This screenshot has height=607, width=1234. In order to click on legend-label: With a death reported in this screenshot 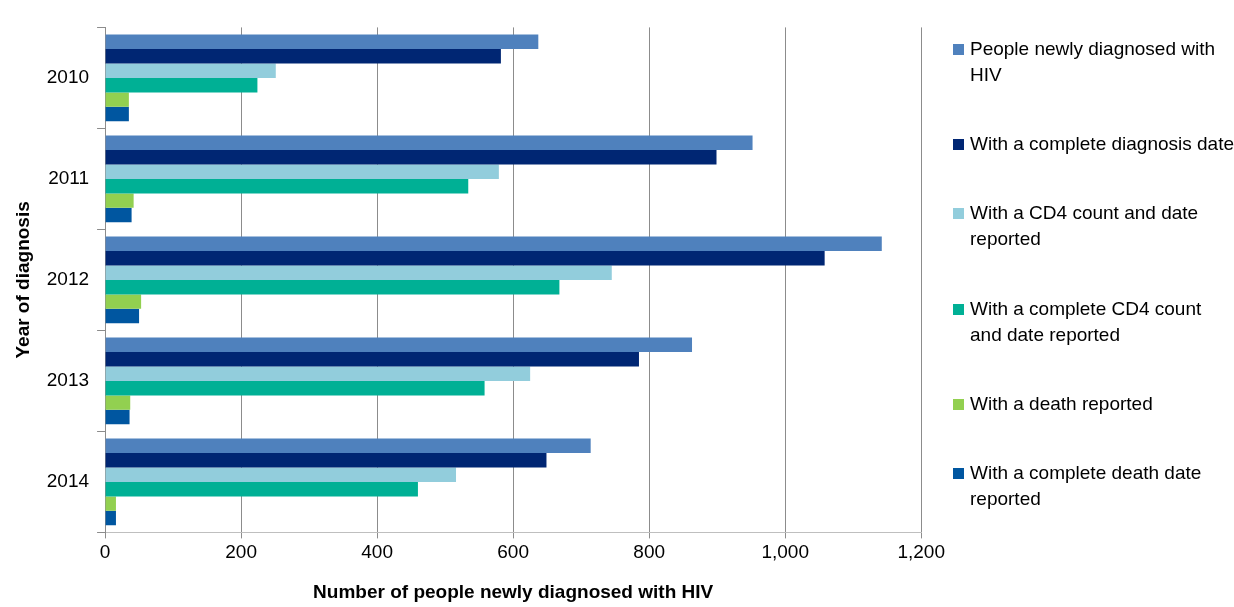, I will do `click(1061, 403)`.